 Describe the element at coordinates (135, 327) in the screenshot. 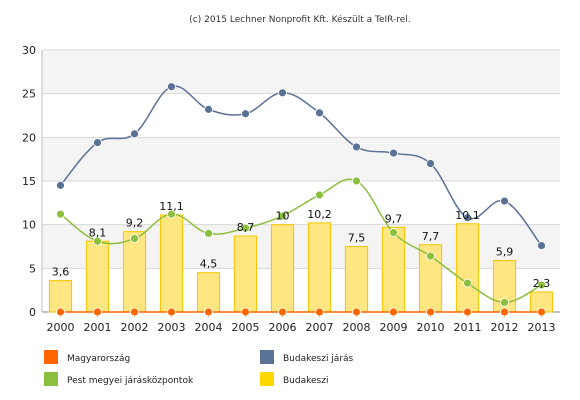

I see `x-tick-label: 2002` at that location.